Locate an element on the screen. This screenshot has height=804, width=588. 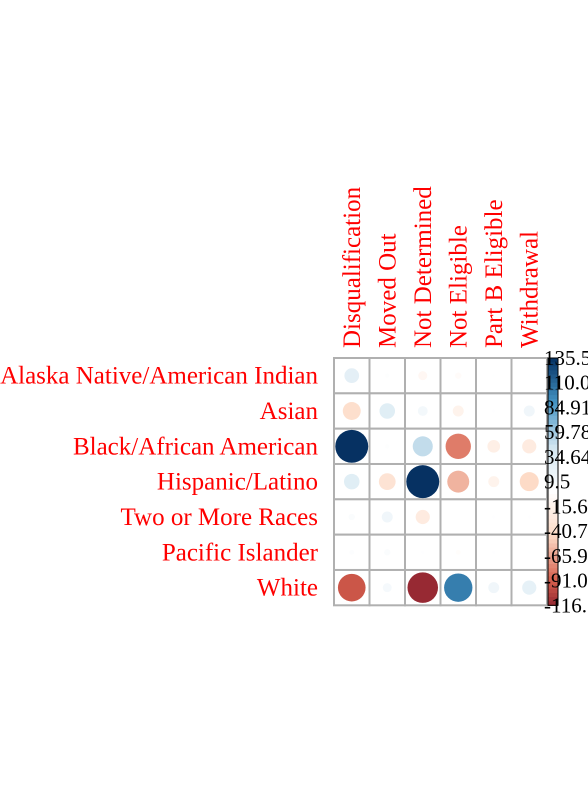
colorbar-tick-label: 9.5 is located at coordinates (557, 482).